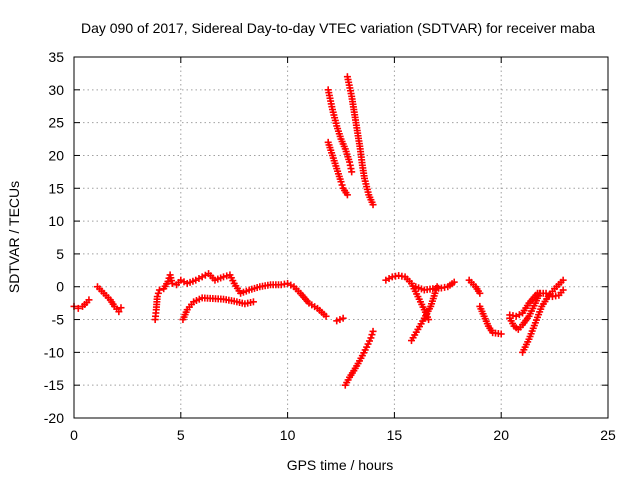 The image size is (640, 480). I want to click on x-tick-label: 15, so click(395, 435).